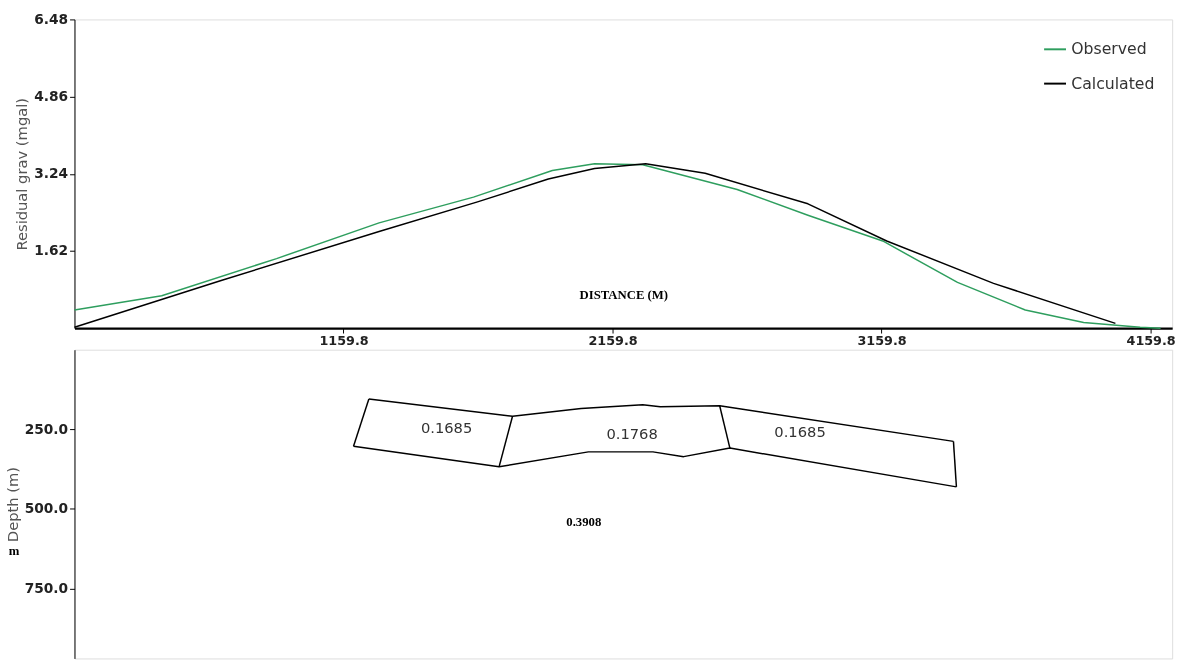 Image resolution: width=1181 pixels, height=670 pixels. I want to click on x-tick-label: 1159.8, so click(344, 341).